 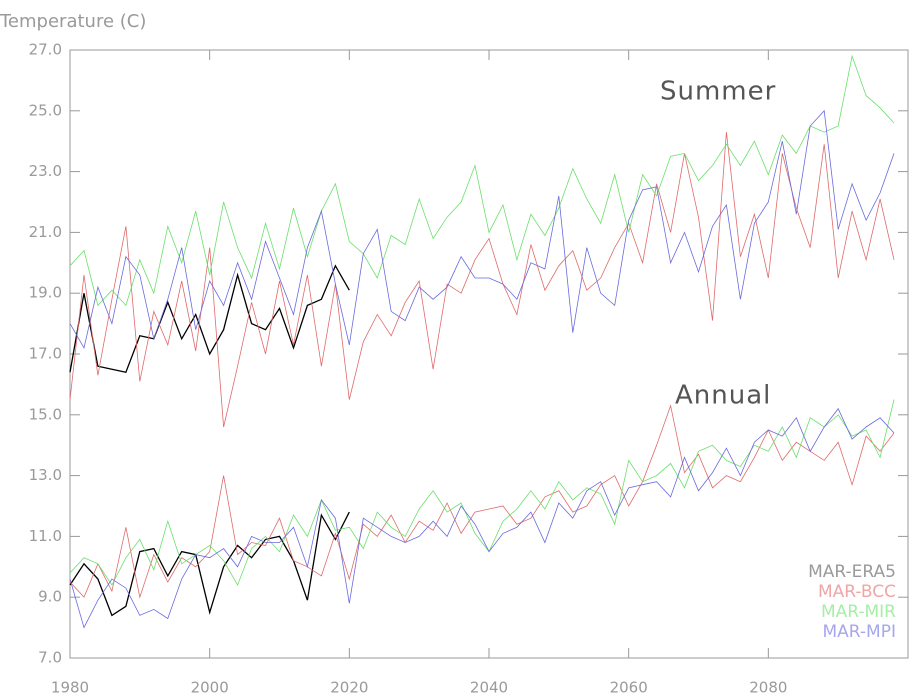 What do you see at coordinates (70, 688) in the screenshot?
I see `x-tick-label: 1980` at bounding box center [70, 688].